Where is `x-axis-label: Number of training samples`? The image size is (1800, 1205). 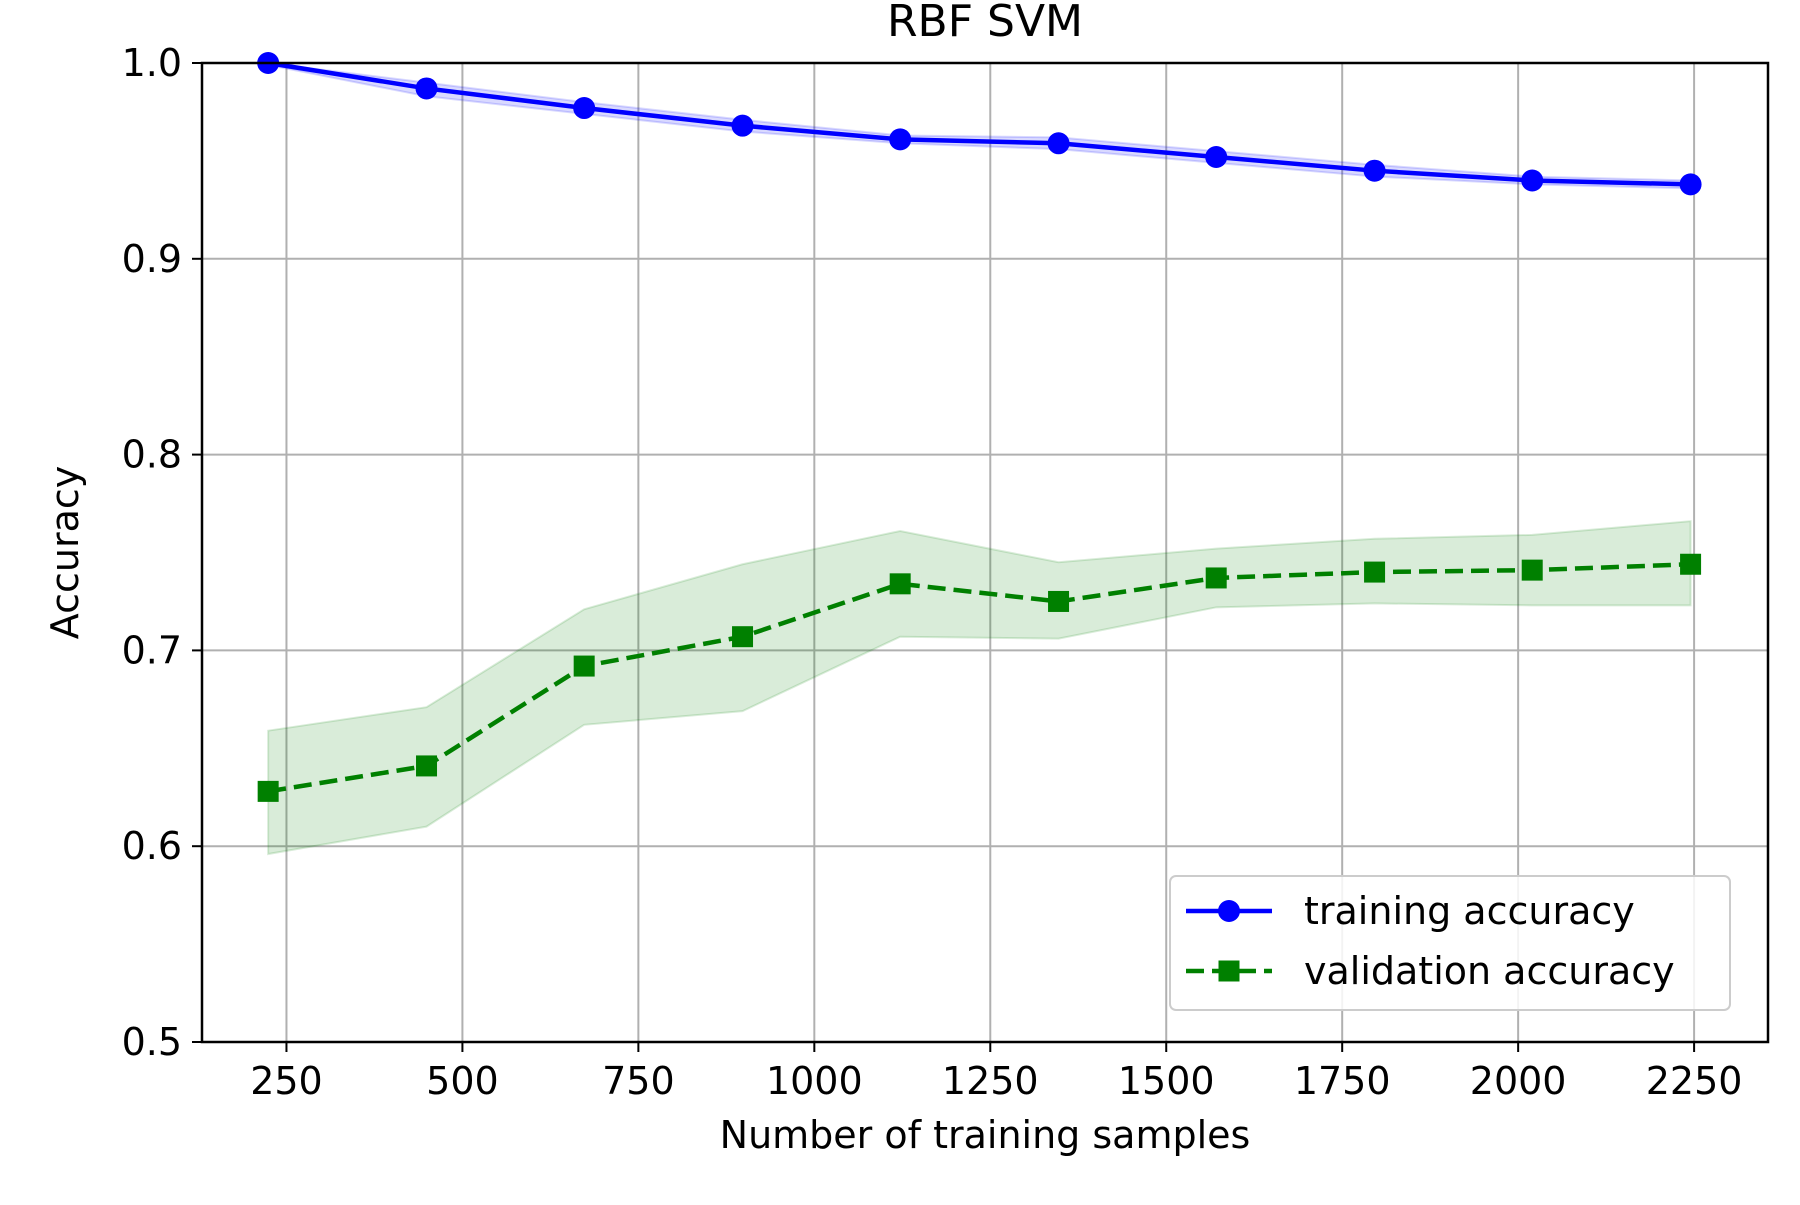
x-axis-label: Number of training samples is located at coordinates (985, 1135).